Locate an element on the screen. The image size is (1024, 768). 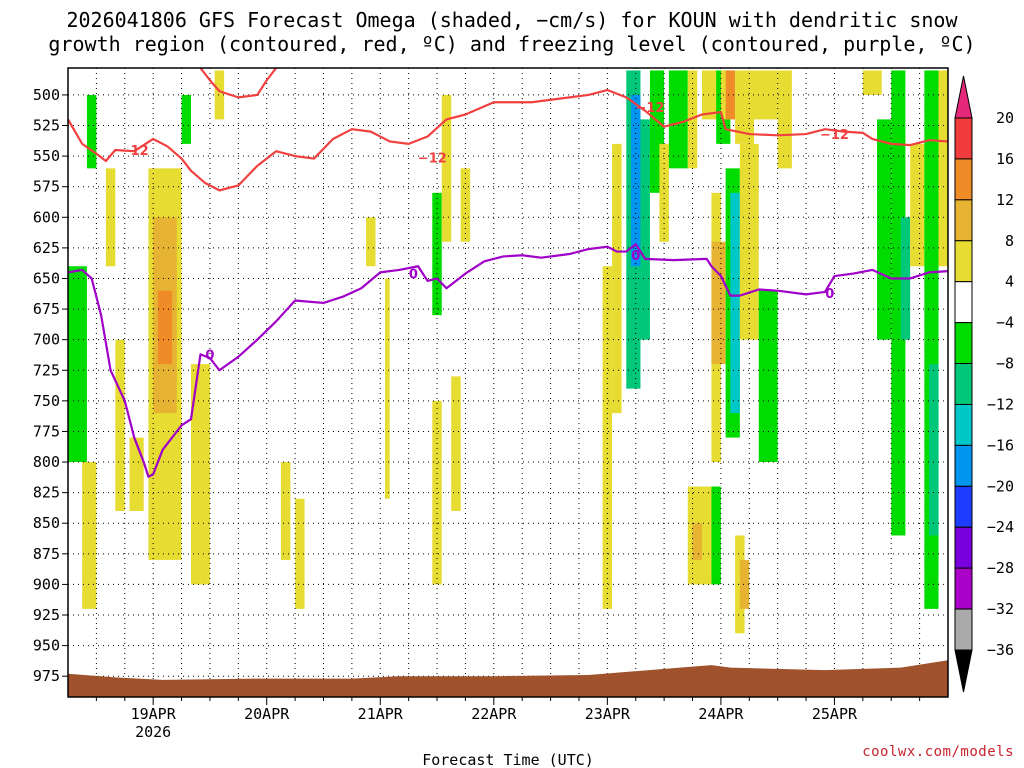
x-tick-label-25APR: 25APR is located at coordinates (835, 714).